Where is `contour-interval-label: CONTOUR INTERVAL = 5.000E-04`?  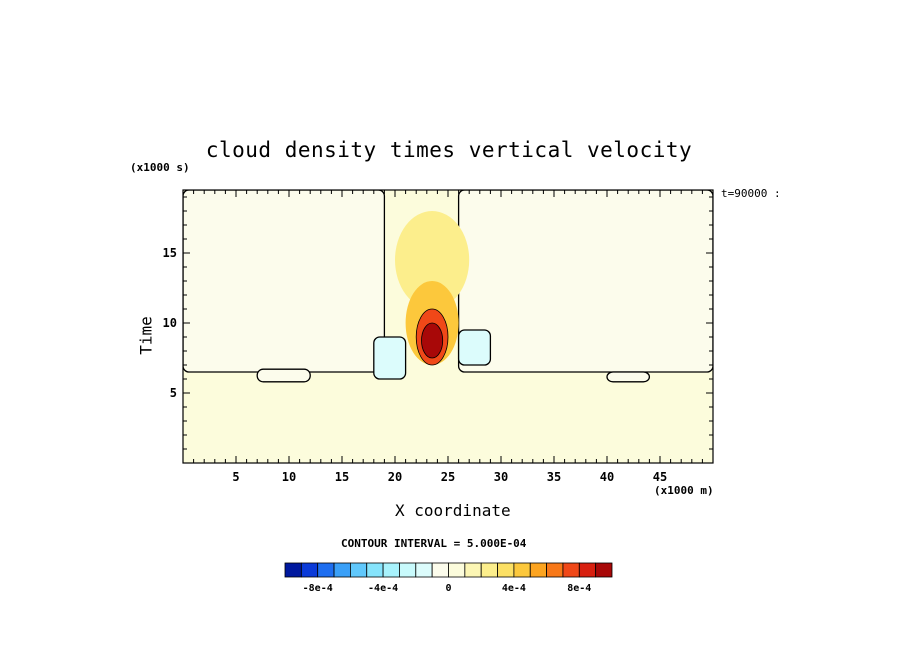
contour-interval-label: CONTOUR INTERVAL = 5.000E-04 is located at coordinates (434, 543).